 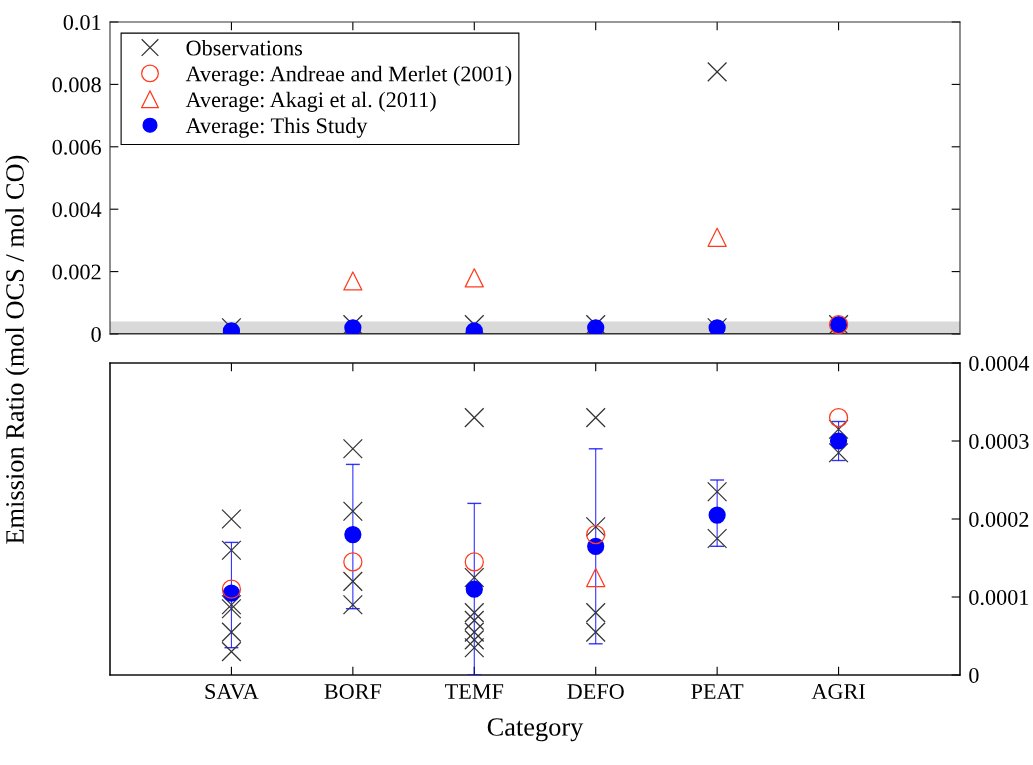 What do you see at coordinates (348, 75) in the screenshot?
I see `legend-label: Average: Andreae and Merlet (2001)` at bounding box center [348, 75].